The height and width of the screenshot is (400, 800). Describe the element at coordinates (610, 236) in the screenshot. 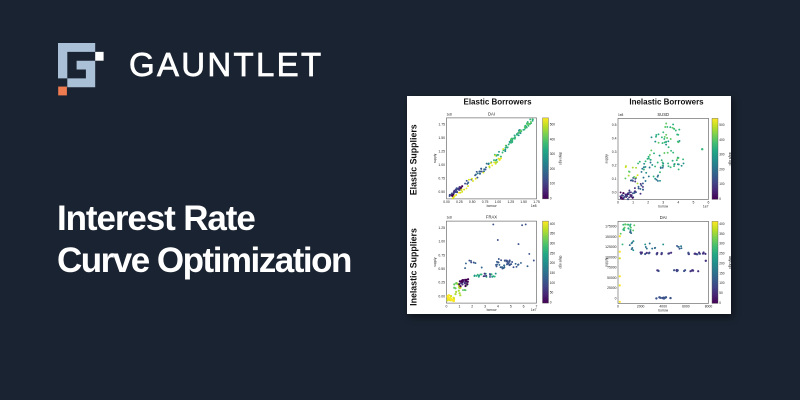

I see `svg-text: 150000` at that location.